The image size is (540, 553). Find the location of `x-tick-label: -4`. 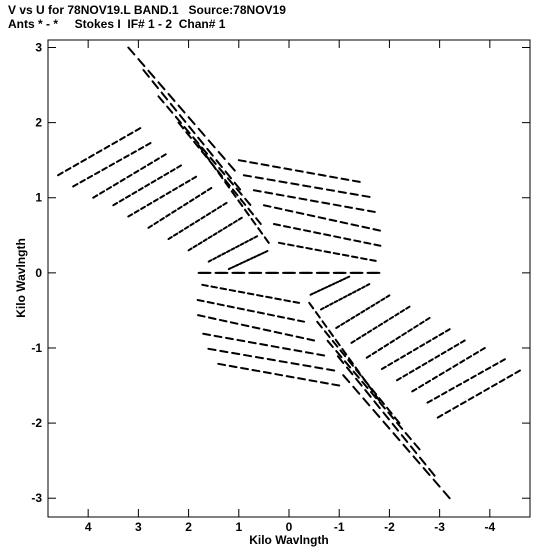

x-tick-label: -4 is located at coordinates (489, 527).